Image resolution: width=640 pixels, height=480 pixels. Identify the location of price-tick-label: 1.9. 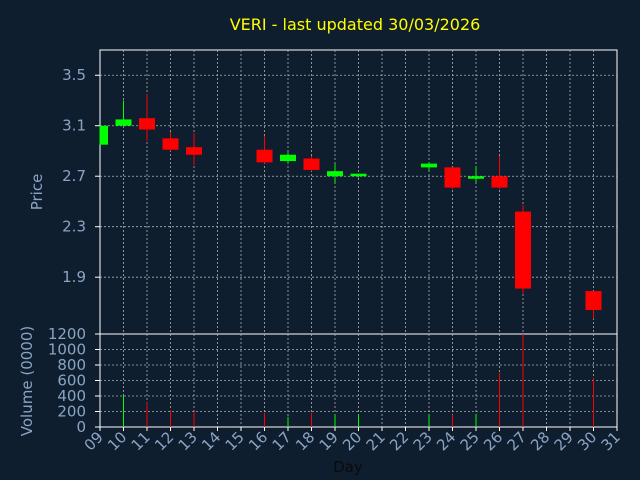
(74, 277).